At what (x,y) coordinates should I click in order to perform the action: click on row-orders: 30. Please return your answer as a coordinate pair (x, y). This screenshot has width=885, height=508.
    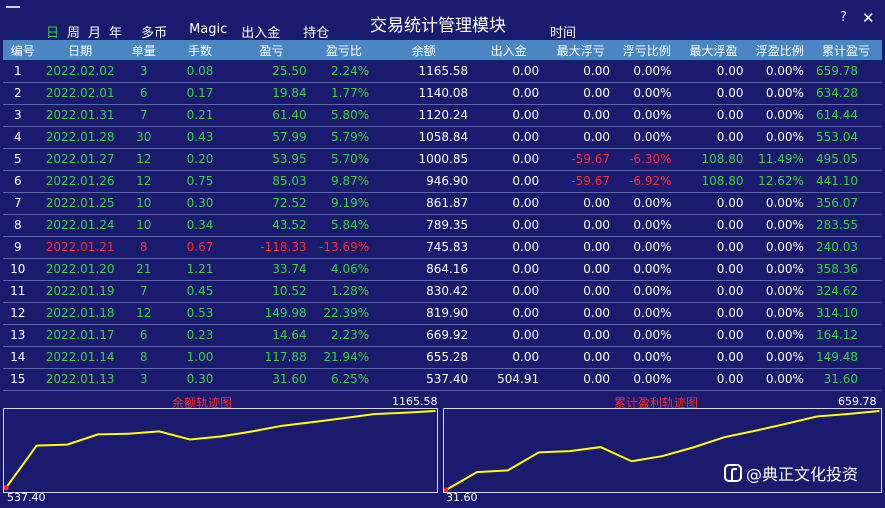
    Looking at the image, I should click on (143, 137).